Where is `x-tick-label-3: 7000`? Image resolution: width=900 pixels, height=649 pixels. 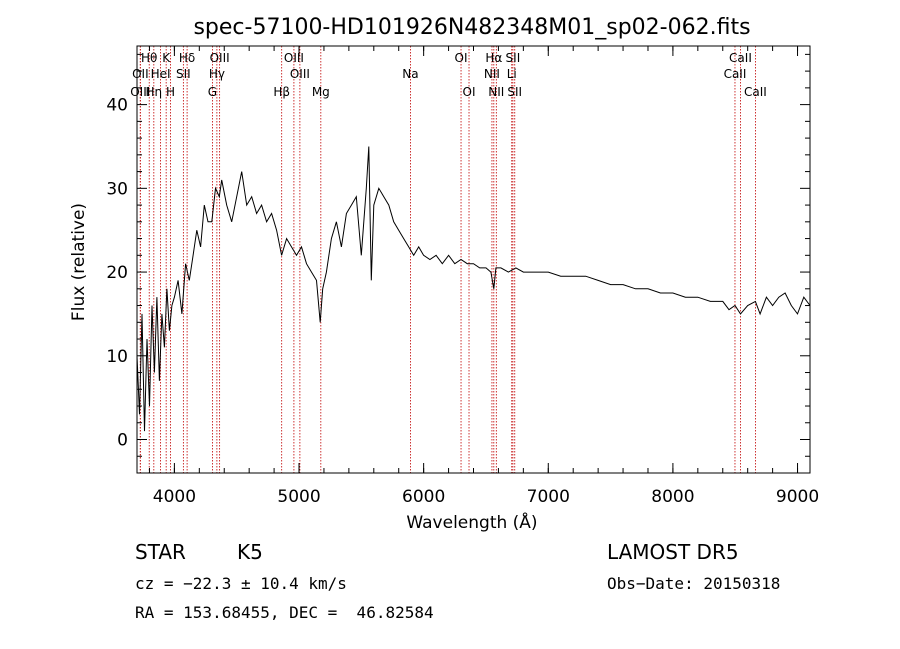
x-tick-label-3: 7000 is located at coordinates (548, 497).